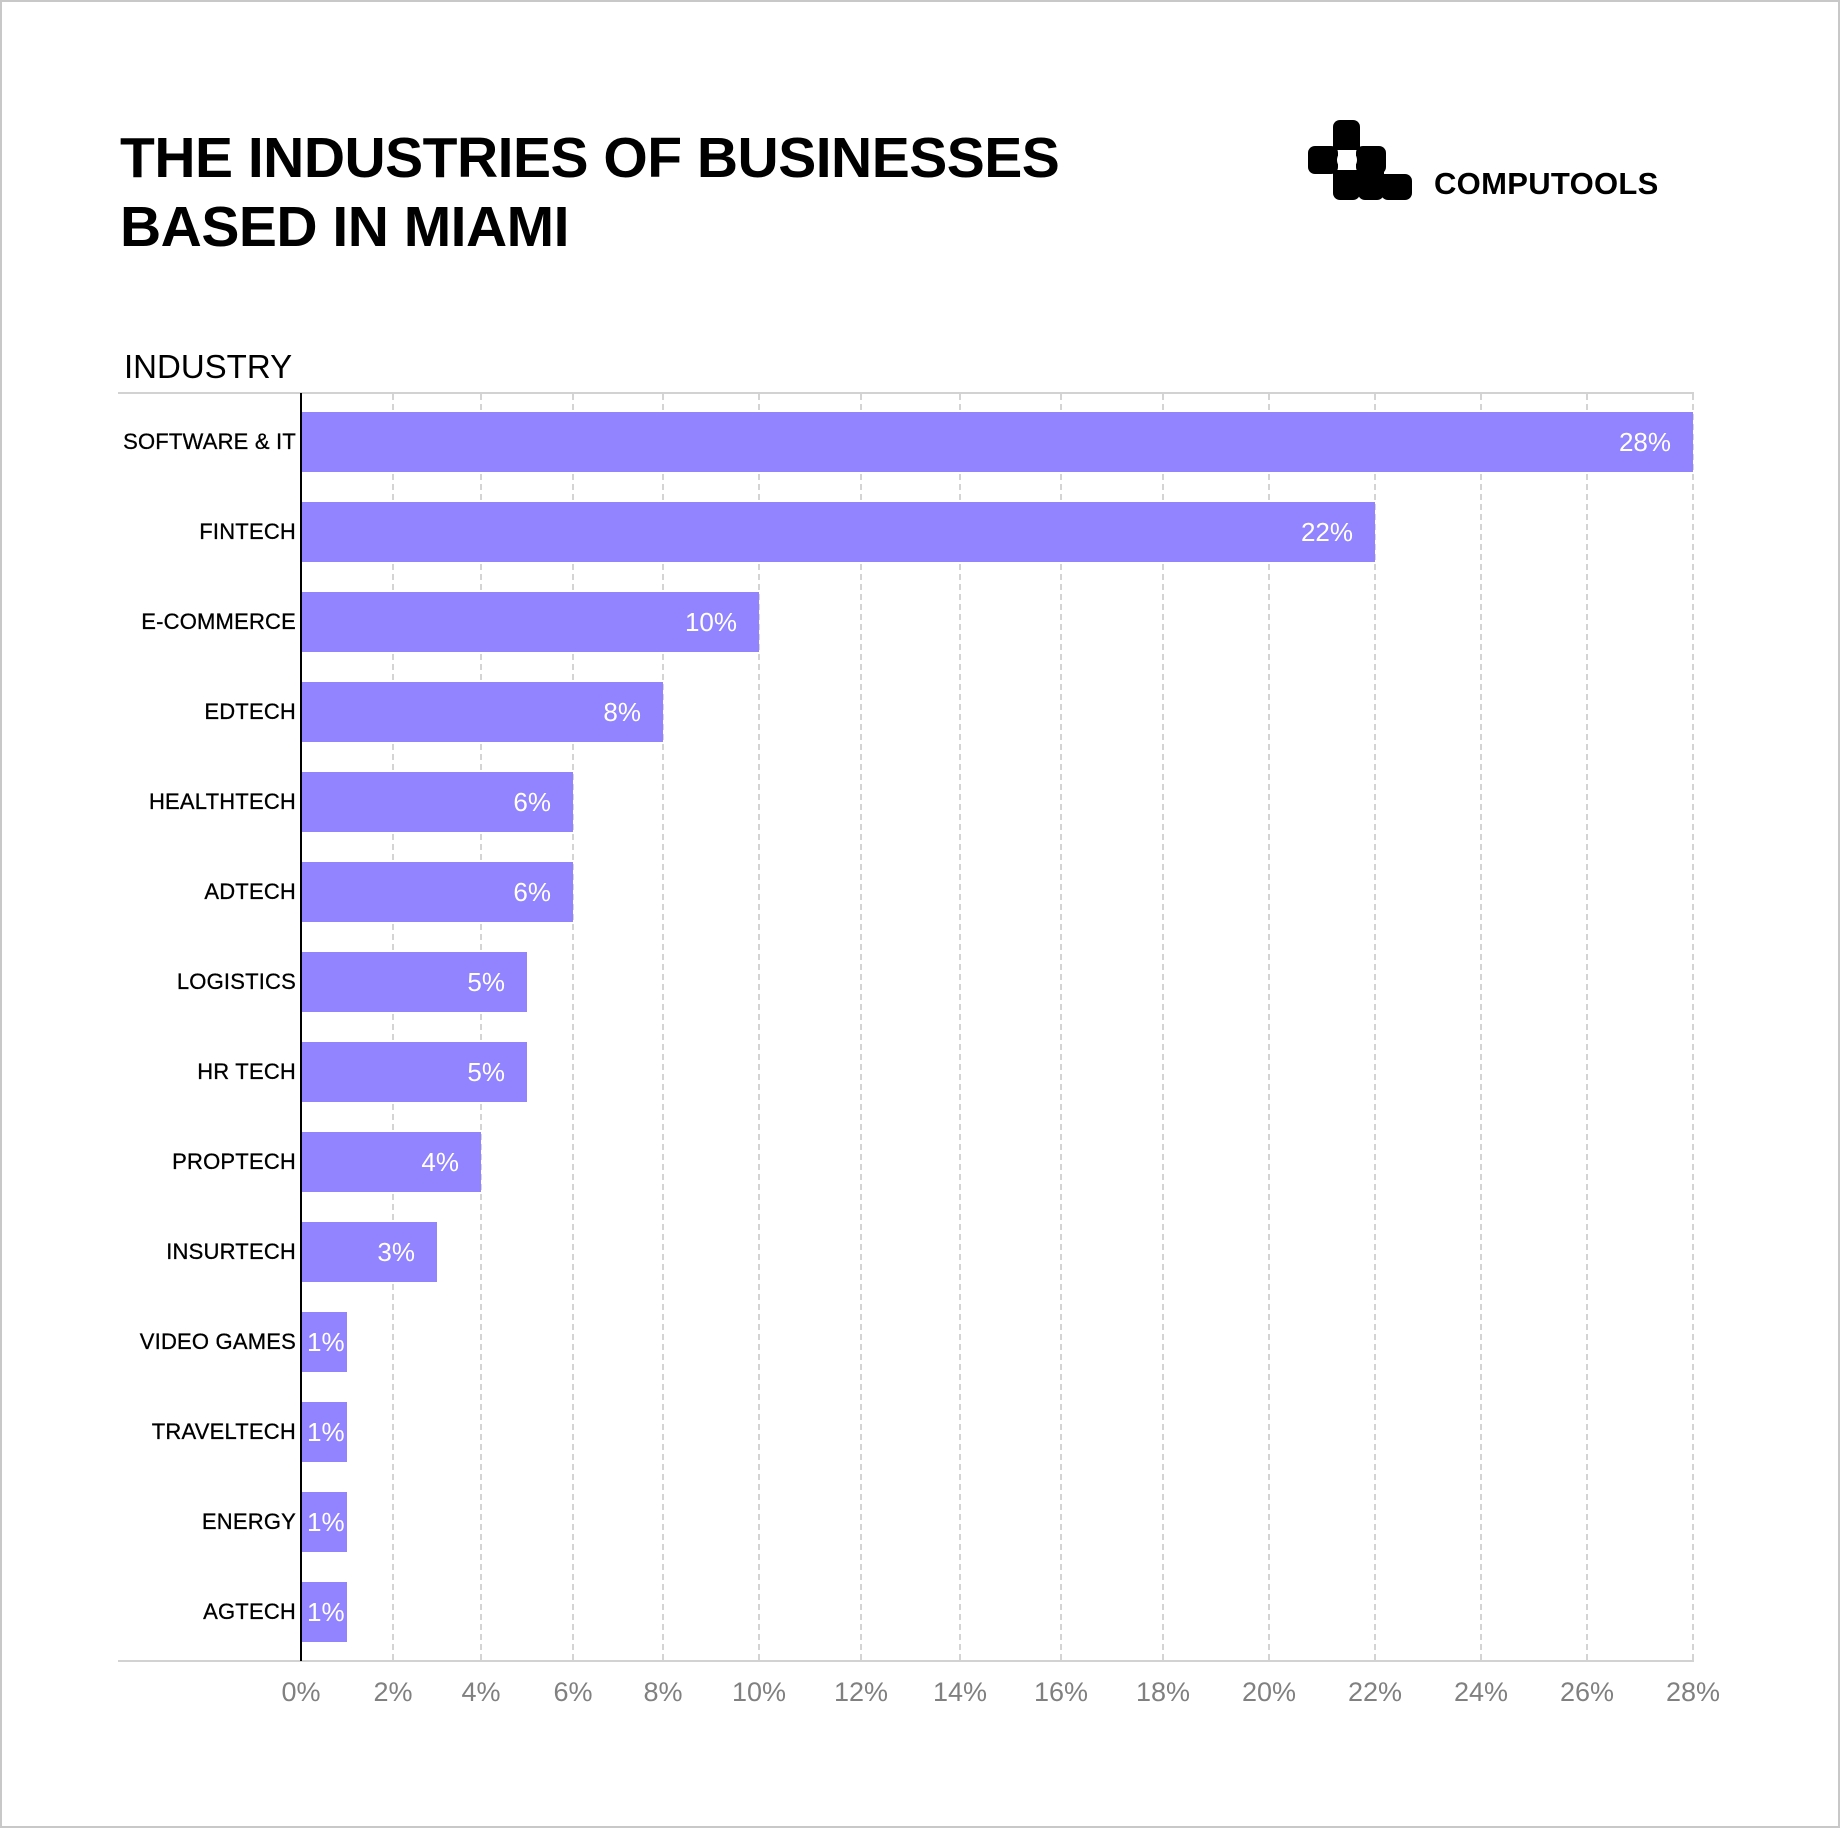 The width and height of the screenshot is (1840, 1828). I want to click on plot-top-border, so click(906, 393).